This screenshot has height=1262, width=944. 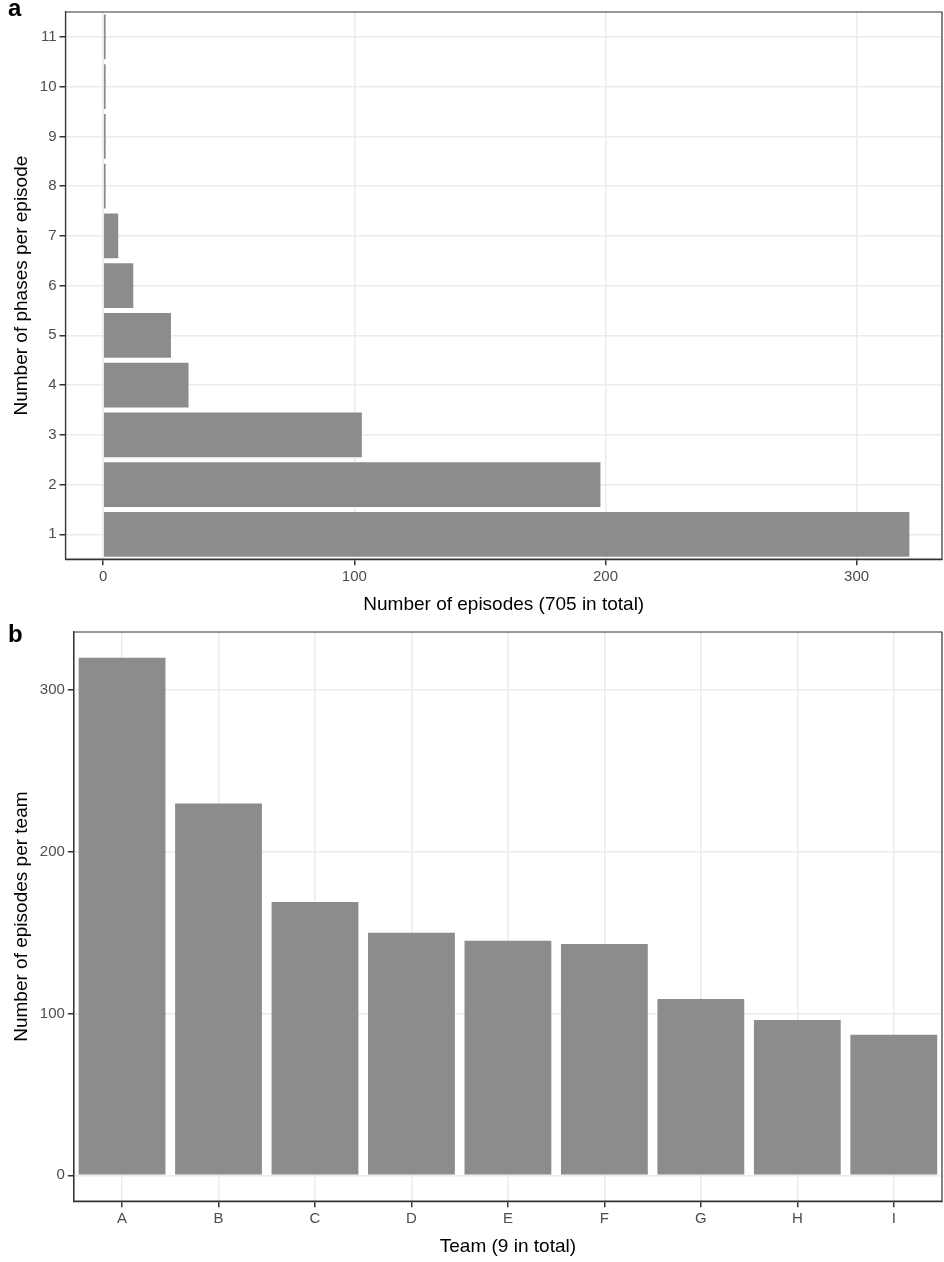 What do you see at coordinates (701, 1218) in the screenshot?
I see `x-tick-label: G` at bounding box center [701, 1218].